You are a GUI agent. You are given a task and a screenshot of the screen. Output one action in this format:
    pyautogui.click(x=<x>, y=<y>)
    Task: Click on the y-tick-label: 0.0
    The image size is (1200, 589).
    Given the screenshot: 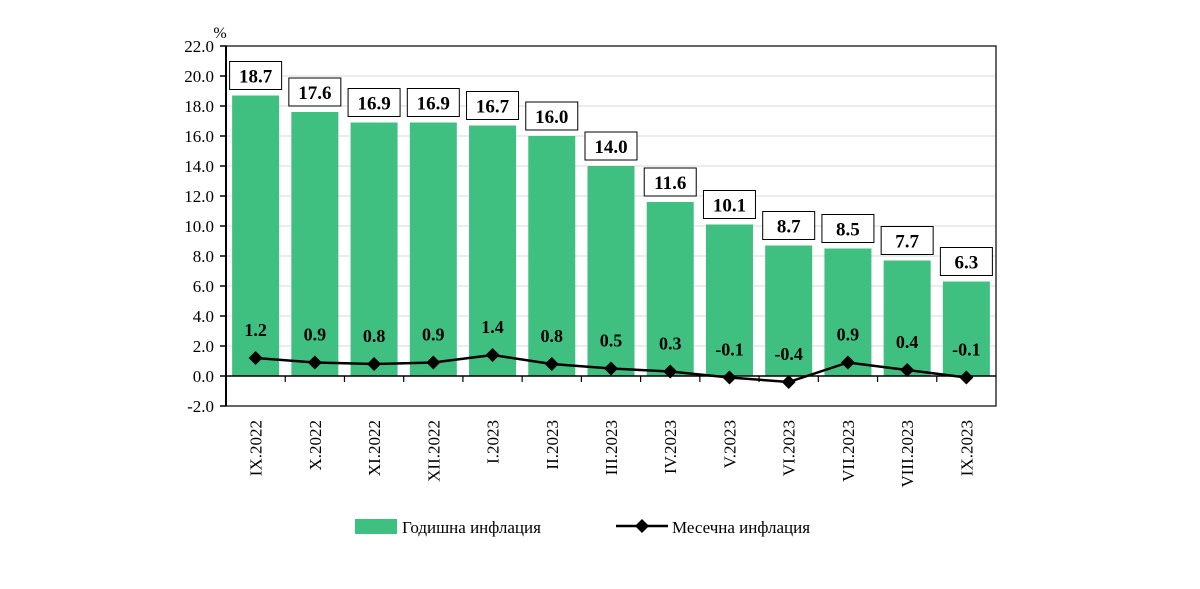 What is the action you would take?
    pyautogui.click(x=203, y=376)
    